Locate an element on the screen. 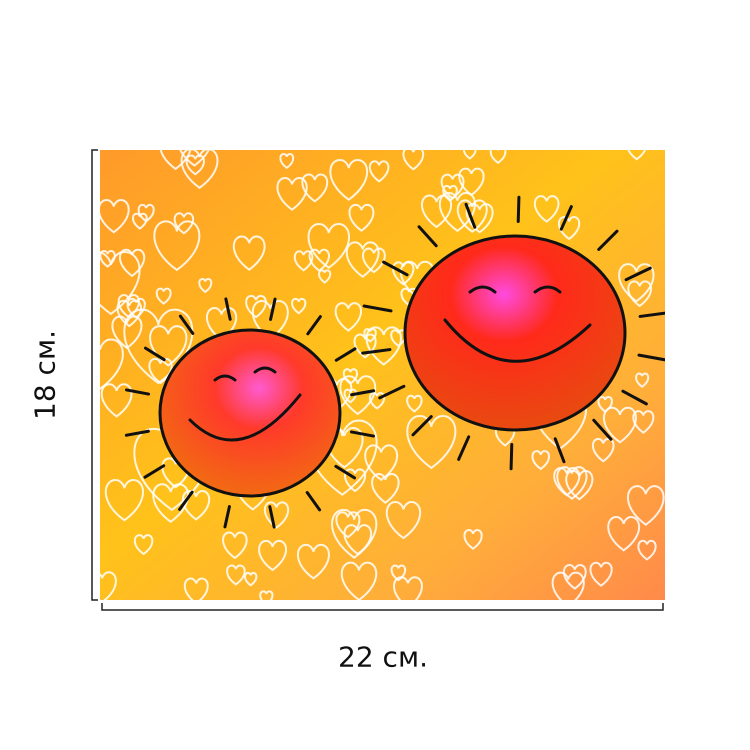  height-label: 18 см. is located at coordinates (45, 375).